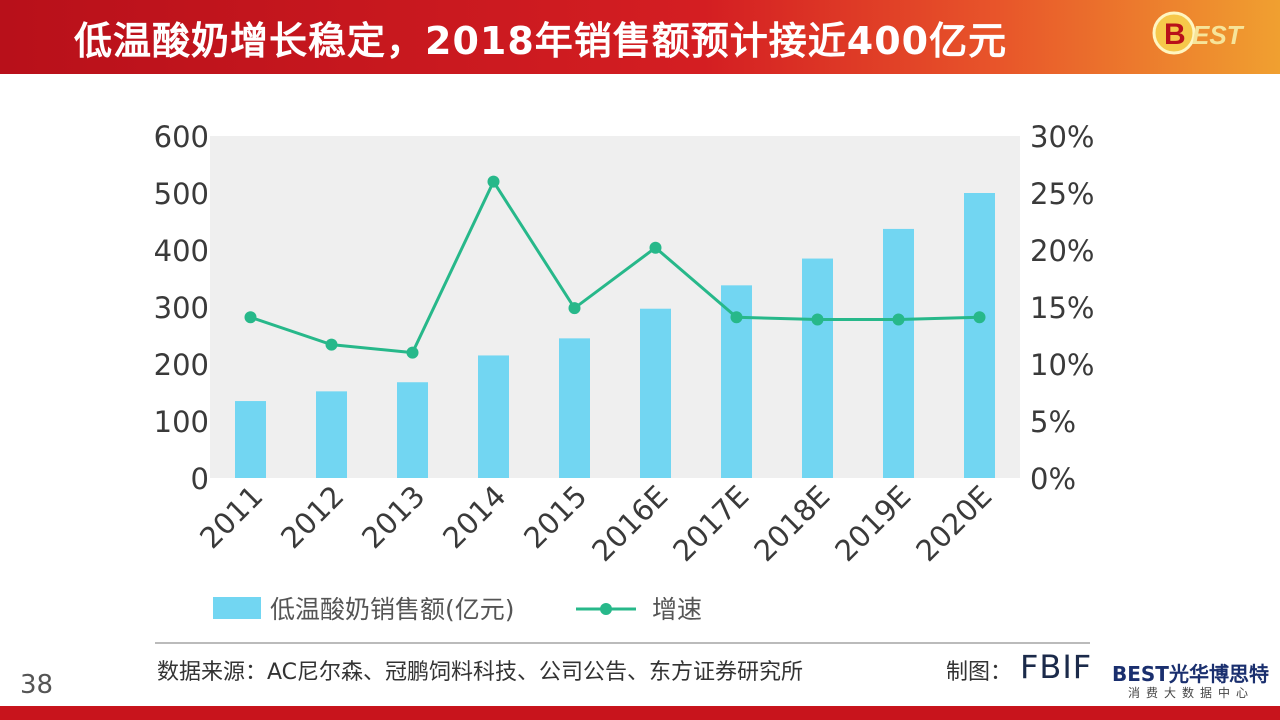 This screenshot has height=720, width=1280. What do you see at coordinates (872, 523) in the screenshot?
I see `x-tick-label: 2019E` at bounding box center [872, 523].